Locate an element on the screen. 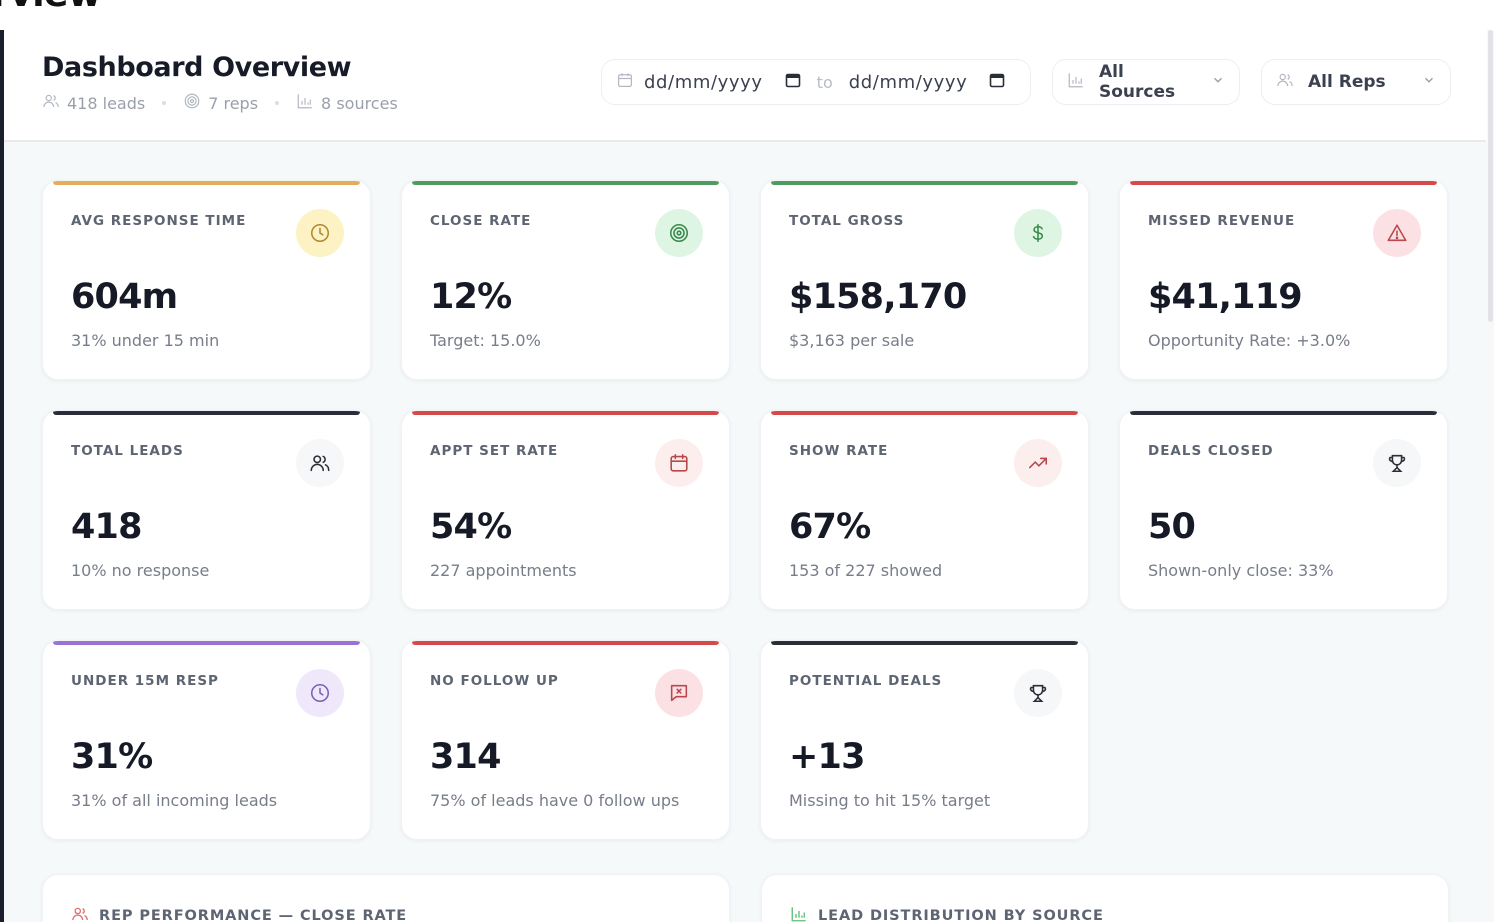 The image size is (1494, 922). meta-reps: 7 reps is located at coordinates (220, 103).